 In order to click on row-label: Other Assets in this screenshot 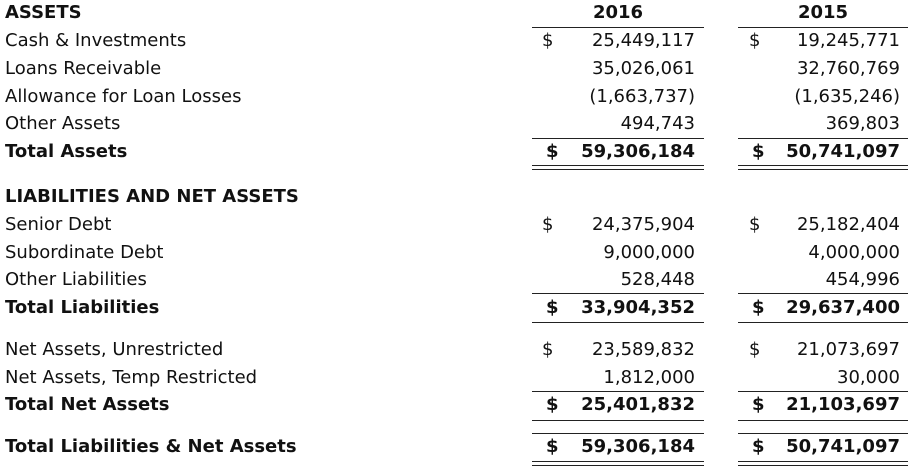, I will do `click(63, 123)`.